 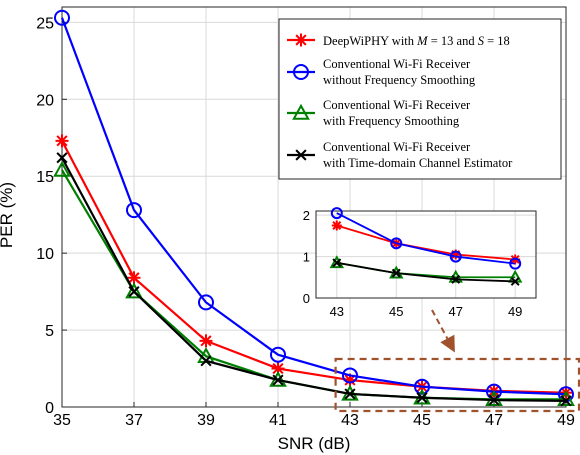 I want to click on inset-frame, so click(x=426, y=254).